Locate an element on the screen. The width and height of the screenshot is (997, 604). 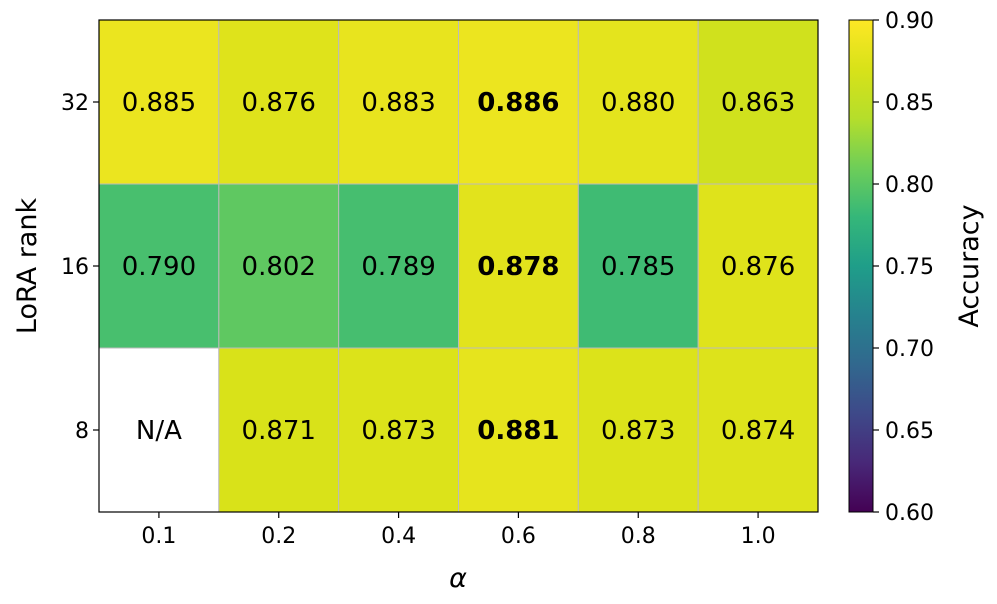
x-tick-label: 0.4 is located at coordinates (398, 536).